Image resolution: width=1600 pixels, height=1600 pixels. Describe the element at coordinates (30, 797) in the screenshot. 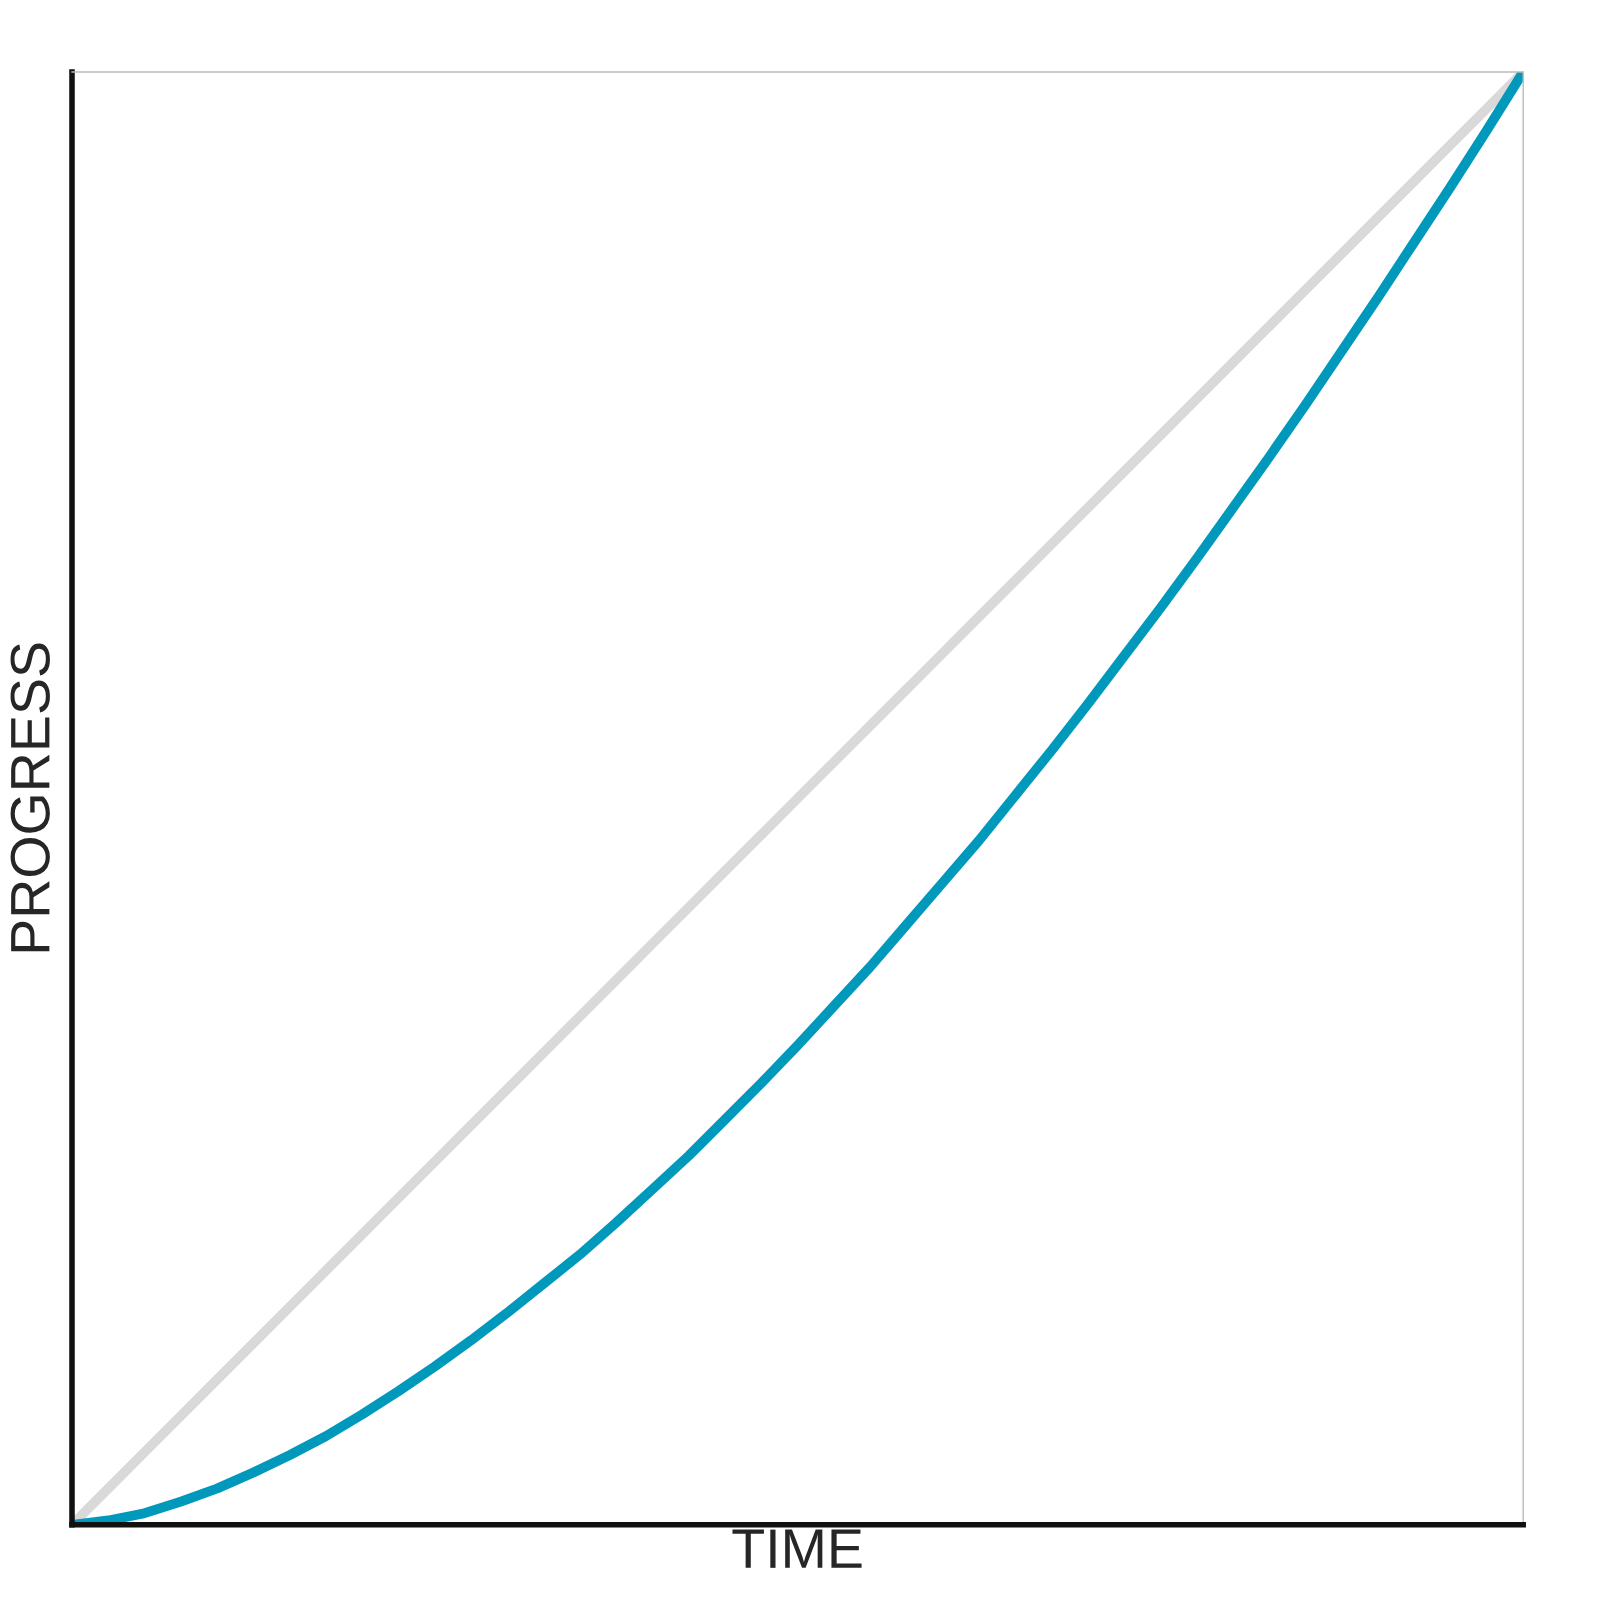

I see `y-axis-title: PROGRESS` at that location.